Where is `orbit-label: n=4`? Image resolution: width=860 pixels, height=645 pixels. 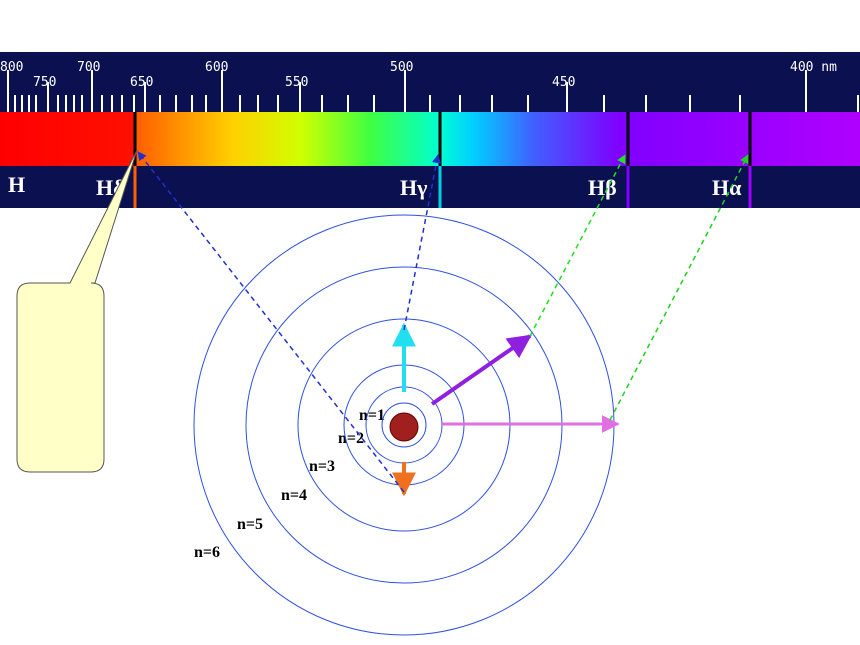 orbit-label: n=4 is located at coordinates (294, 495).